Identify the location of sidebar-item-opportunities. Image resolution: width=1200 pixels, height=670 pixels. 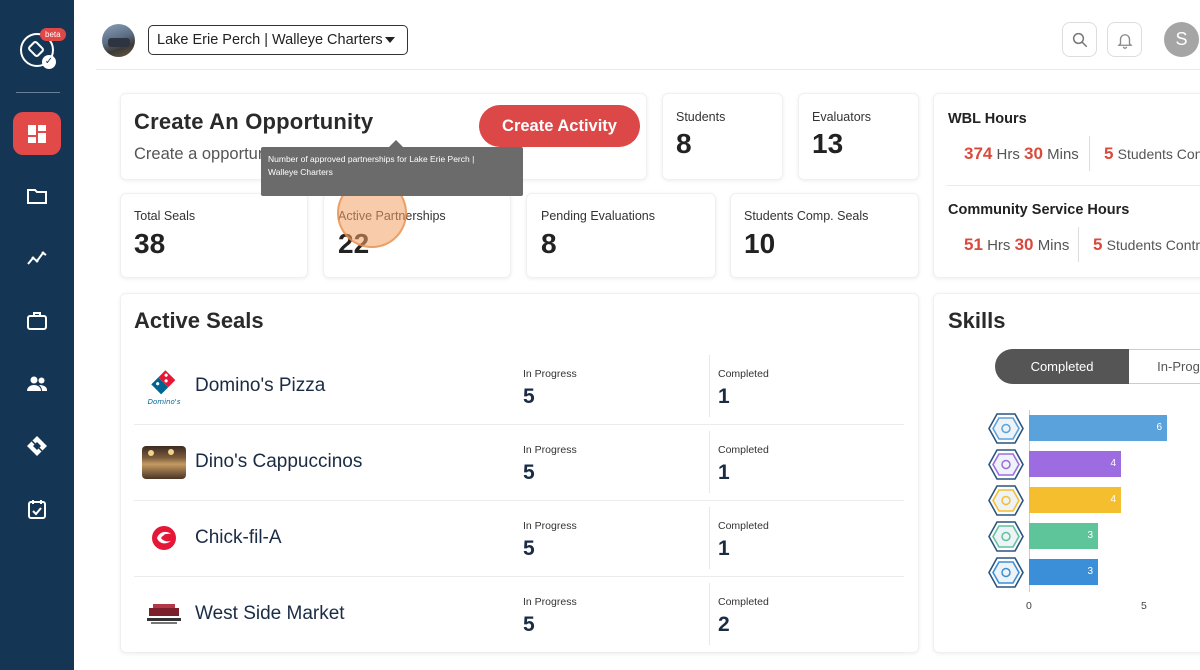
(37, 320).